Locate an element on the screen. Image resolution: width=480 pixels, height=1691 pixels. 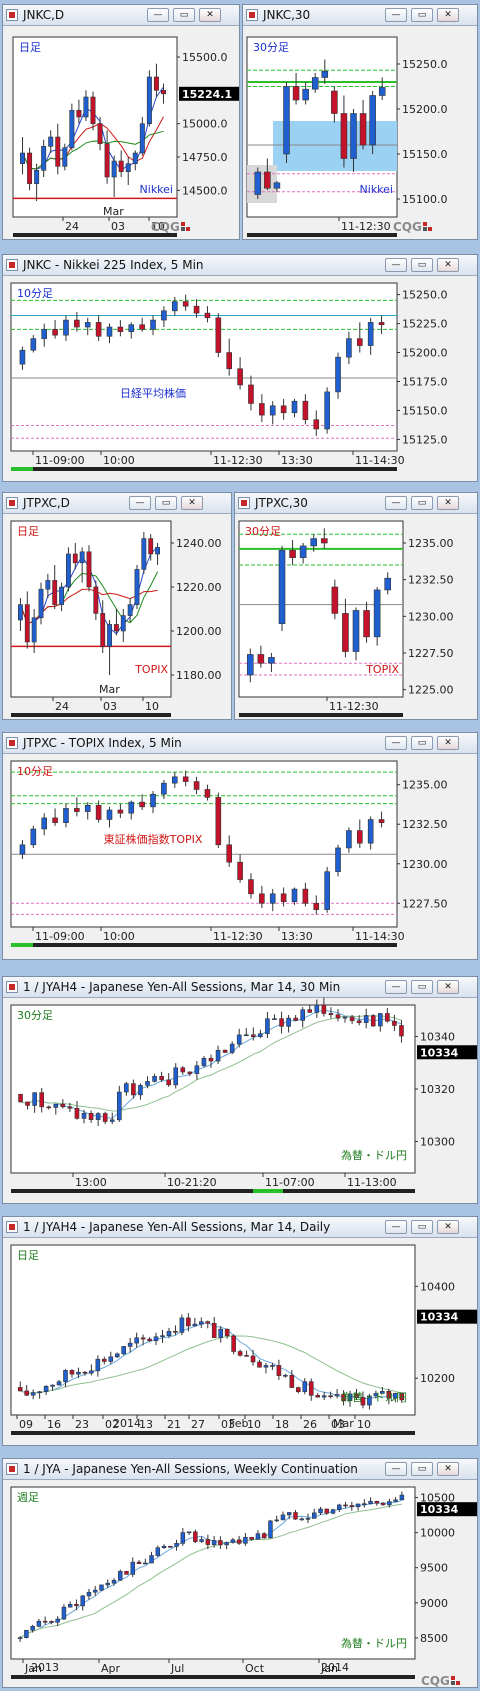
timeframe-label: 30分足 is located at coordinates (271, 47).